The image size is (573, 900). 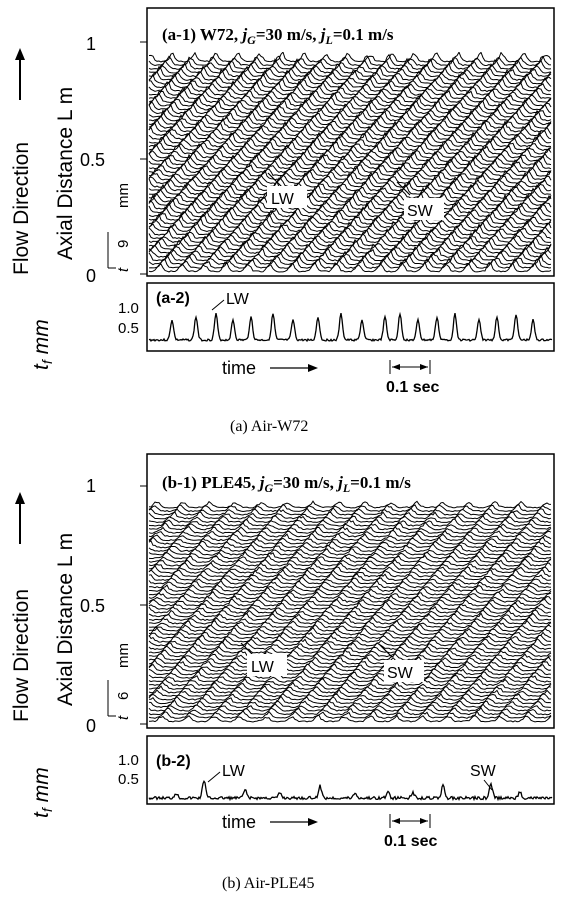 I want to click on annotation-sw-b2: SW, so click(x=483, y=777).